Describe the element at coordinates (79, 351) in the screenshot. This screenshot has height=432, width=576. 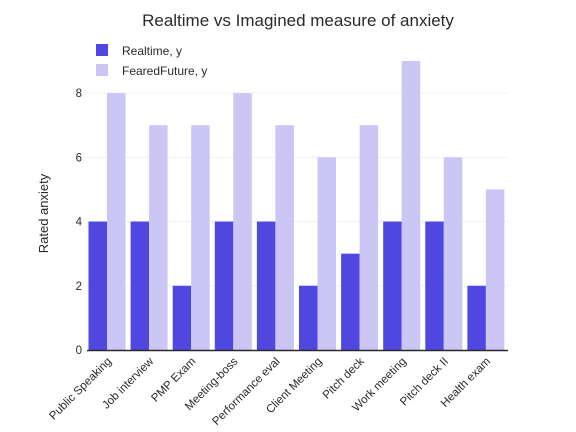
I see `y-tick-label-0: 0` at that location.